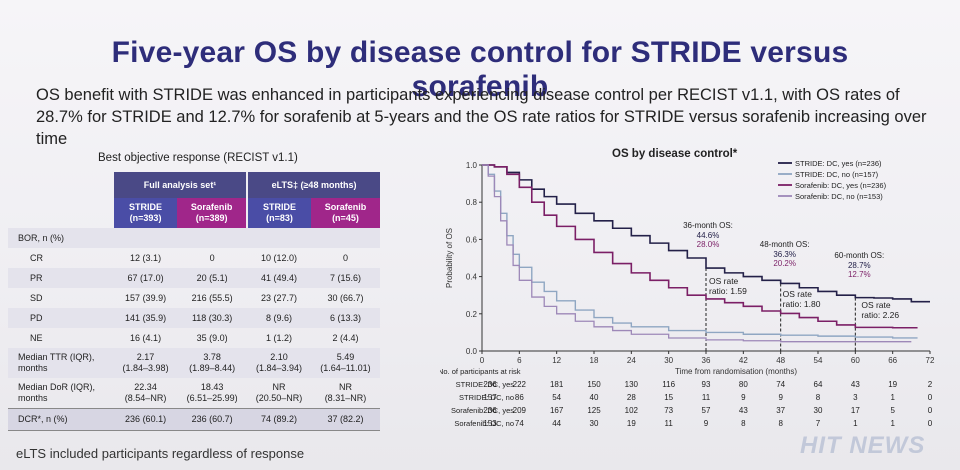 Image resolution: width=960 pixels, height=470 pixels. What do you see at coordinates (802, 304) in the screenshot?
I see `os-rate-ratio-value: ratio: 1.80` at bounding box center [802, 304].